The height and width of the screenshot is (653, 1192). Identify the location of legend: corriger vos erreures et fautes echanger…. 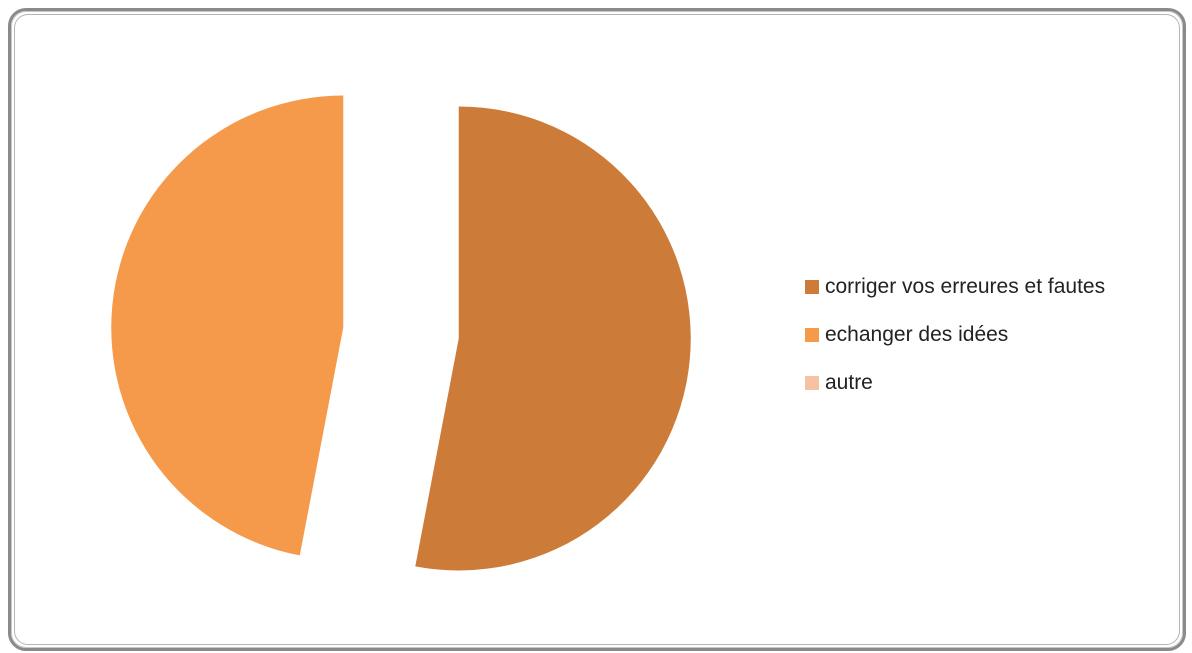
(955, 342).